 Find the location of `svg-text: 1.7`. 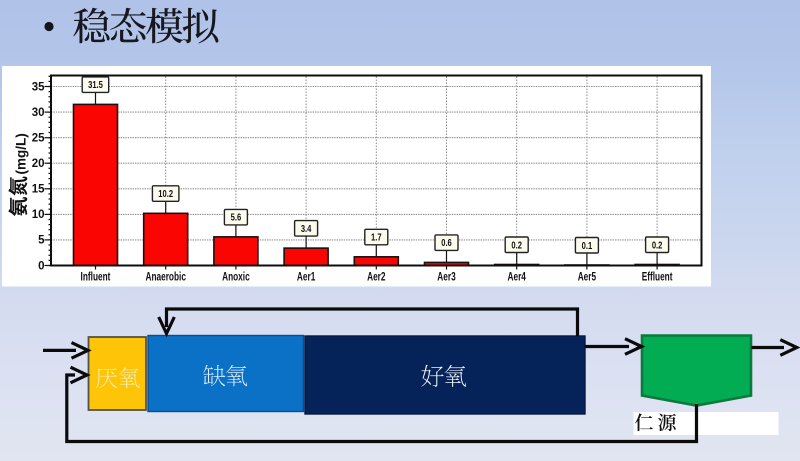

svg-text: 1.7 is located at coordinates (376, 237).